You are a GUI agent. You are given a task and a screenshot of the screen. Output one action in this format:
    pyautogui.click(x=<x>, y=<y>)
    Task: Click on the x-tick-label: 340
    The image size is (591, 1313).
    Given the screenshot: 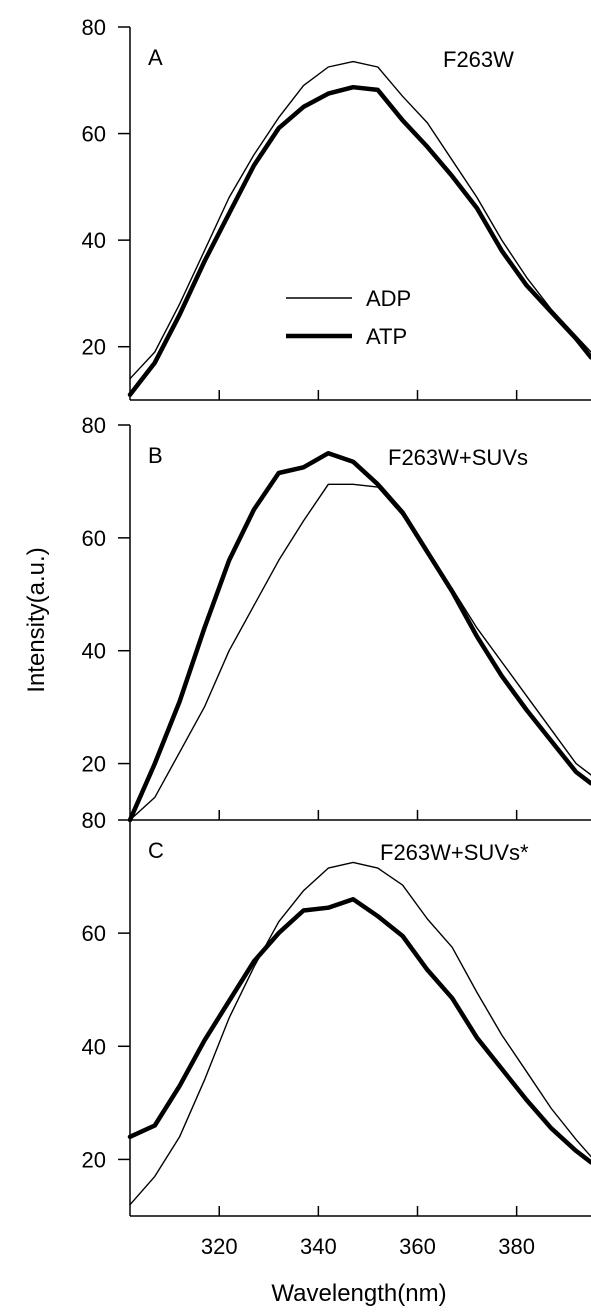 What is the action you would take?
    pyautogui.click(x=318, y=1246)
    